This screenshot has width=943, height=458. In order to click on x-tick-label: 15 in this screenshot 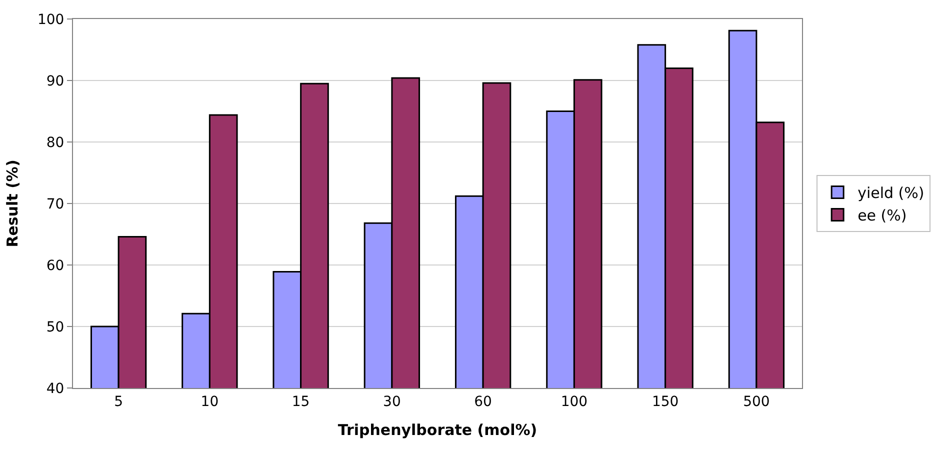, I will do `click(301, 402)`.